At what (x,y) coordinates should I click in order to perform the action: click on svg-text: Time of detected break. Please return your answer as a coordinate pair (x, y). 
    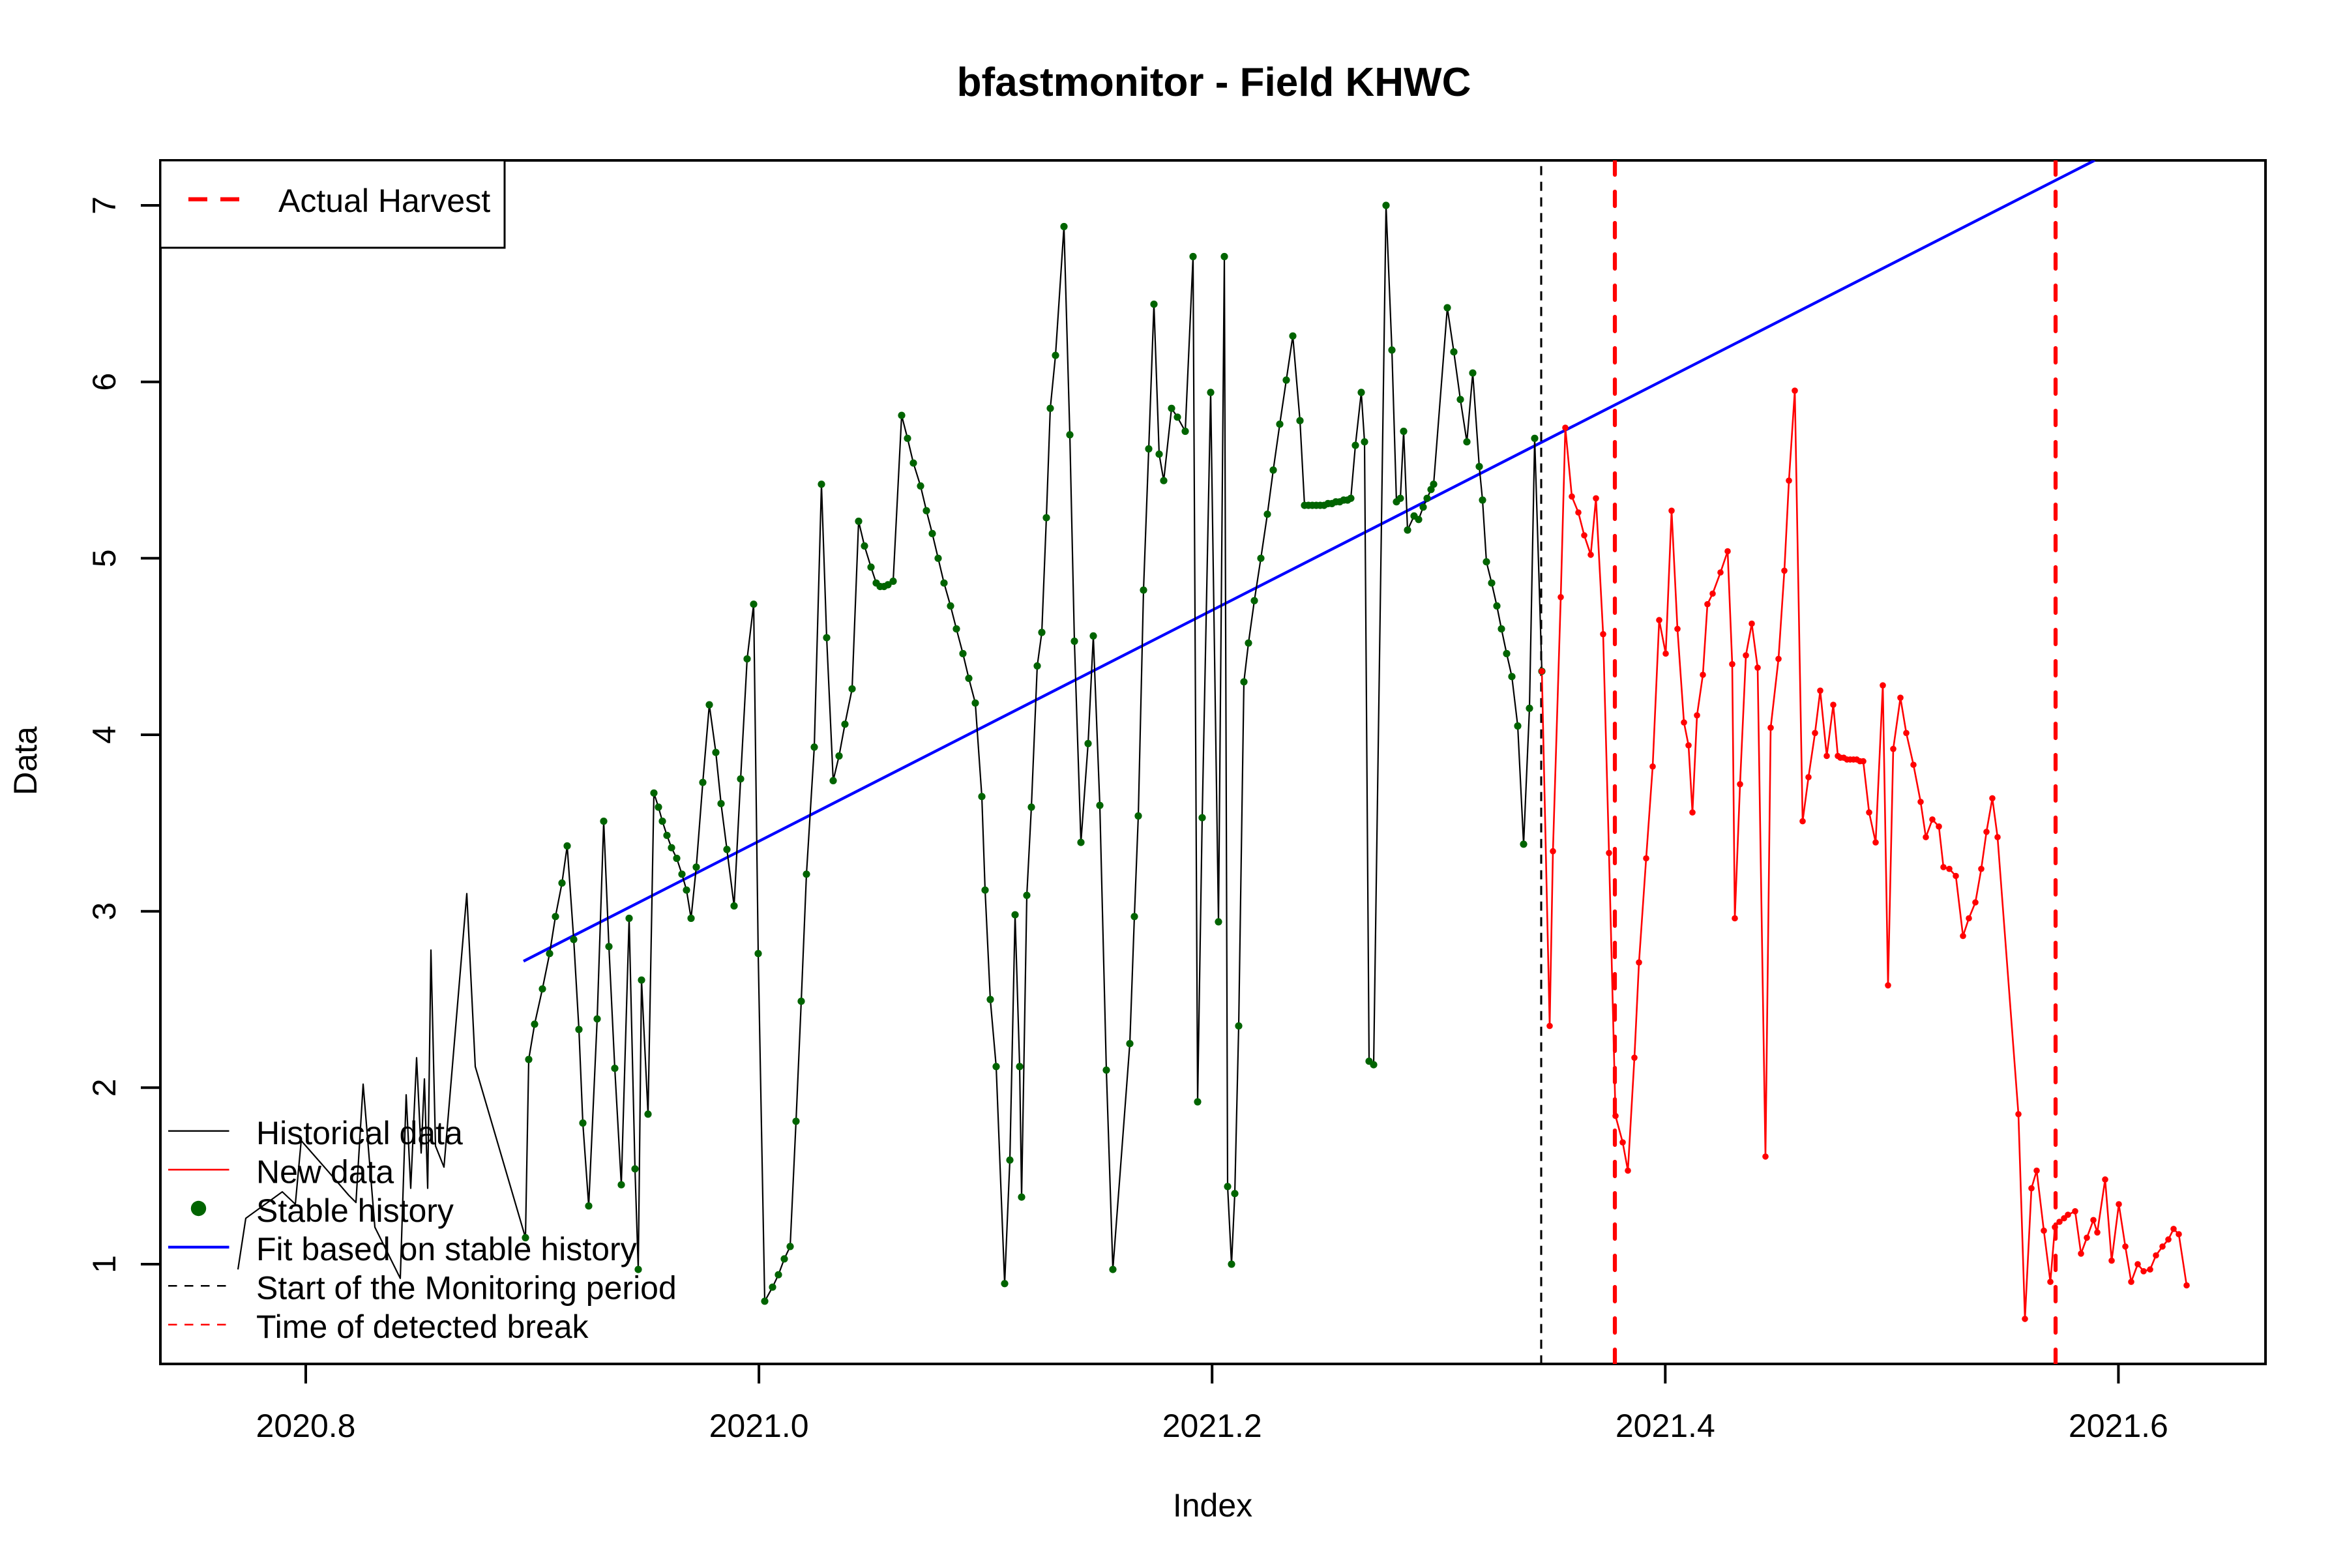
    Looking at the image, I should click on (422, 1327).